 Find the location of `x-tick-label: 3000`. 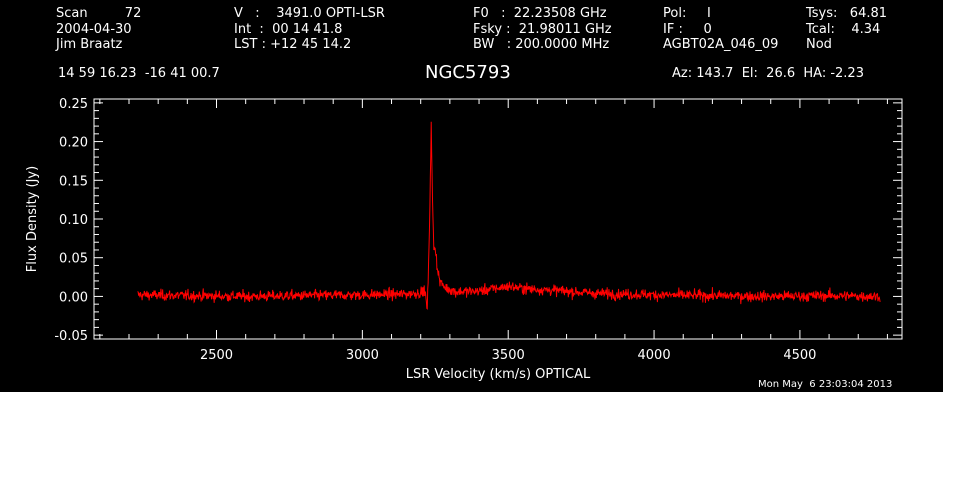

x-tick-label: 3000 is located at coordinates (362, 355).